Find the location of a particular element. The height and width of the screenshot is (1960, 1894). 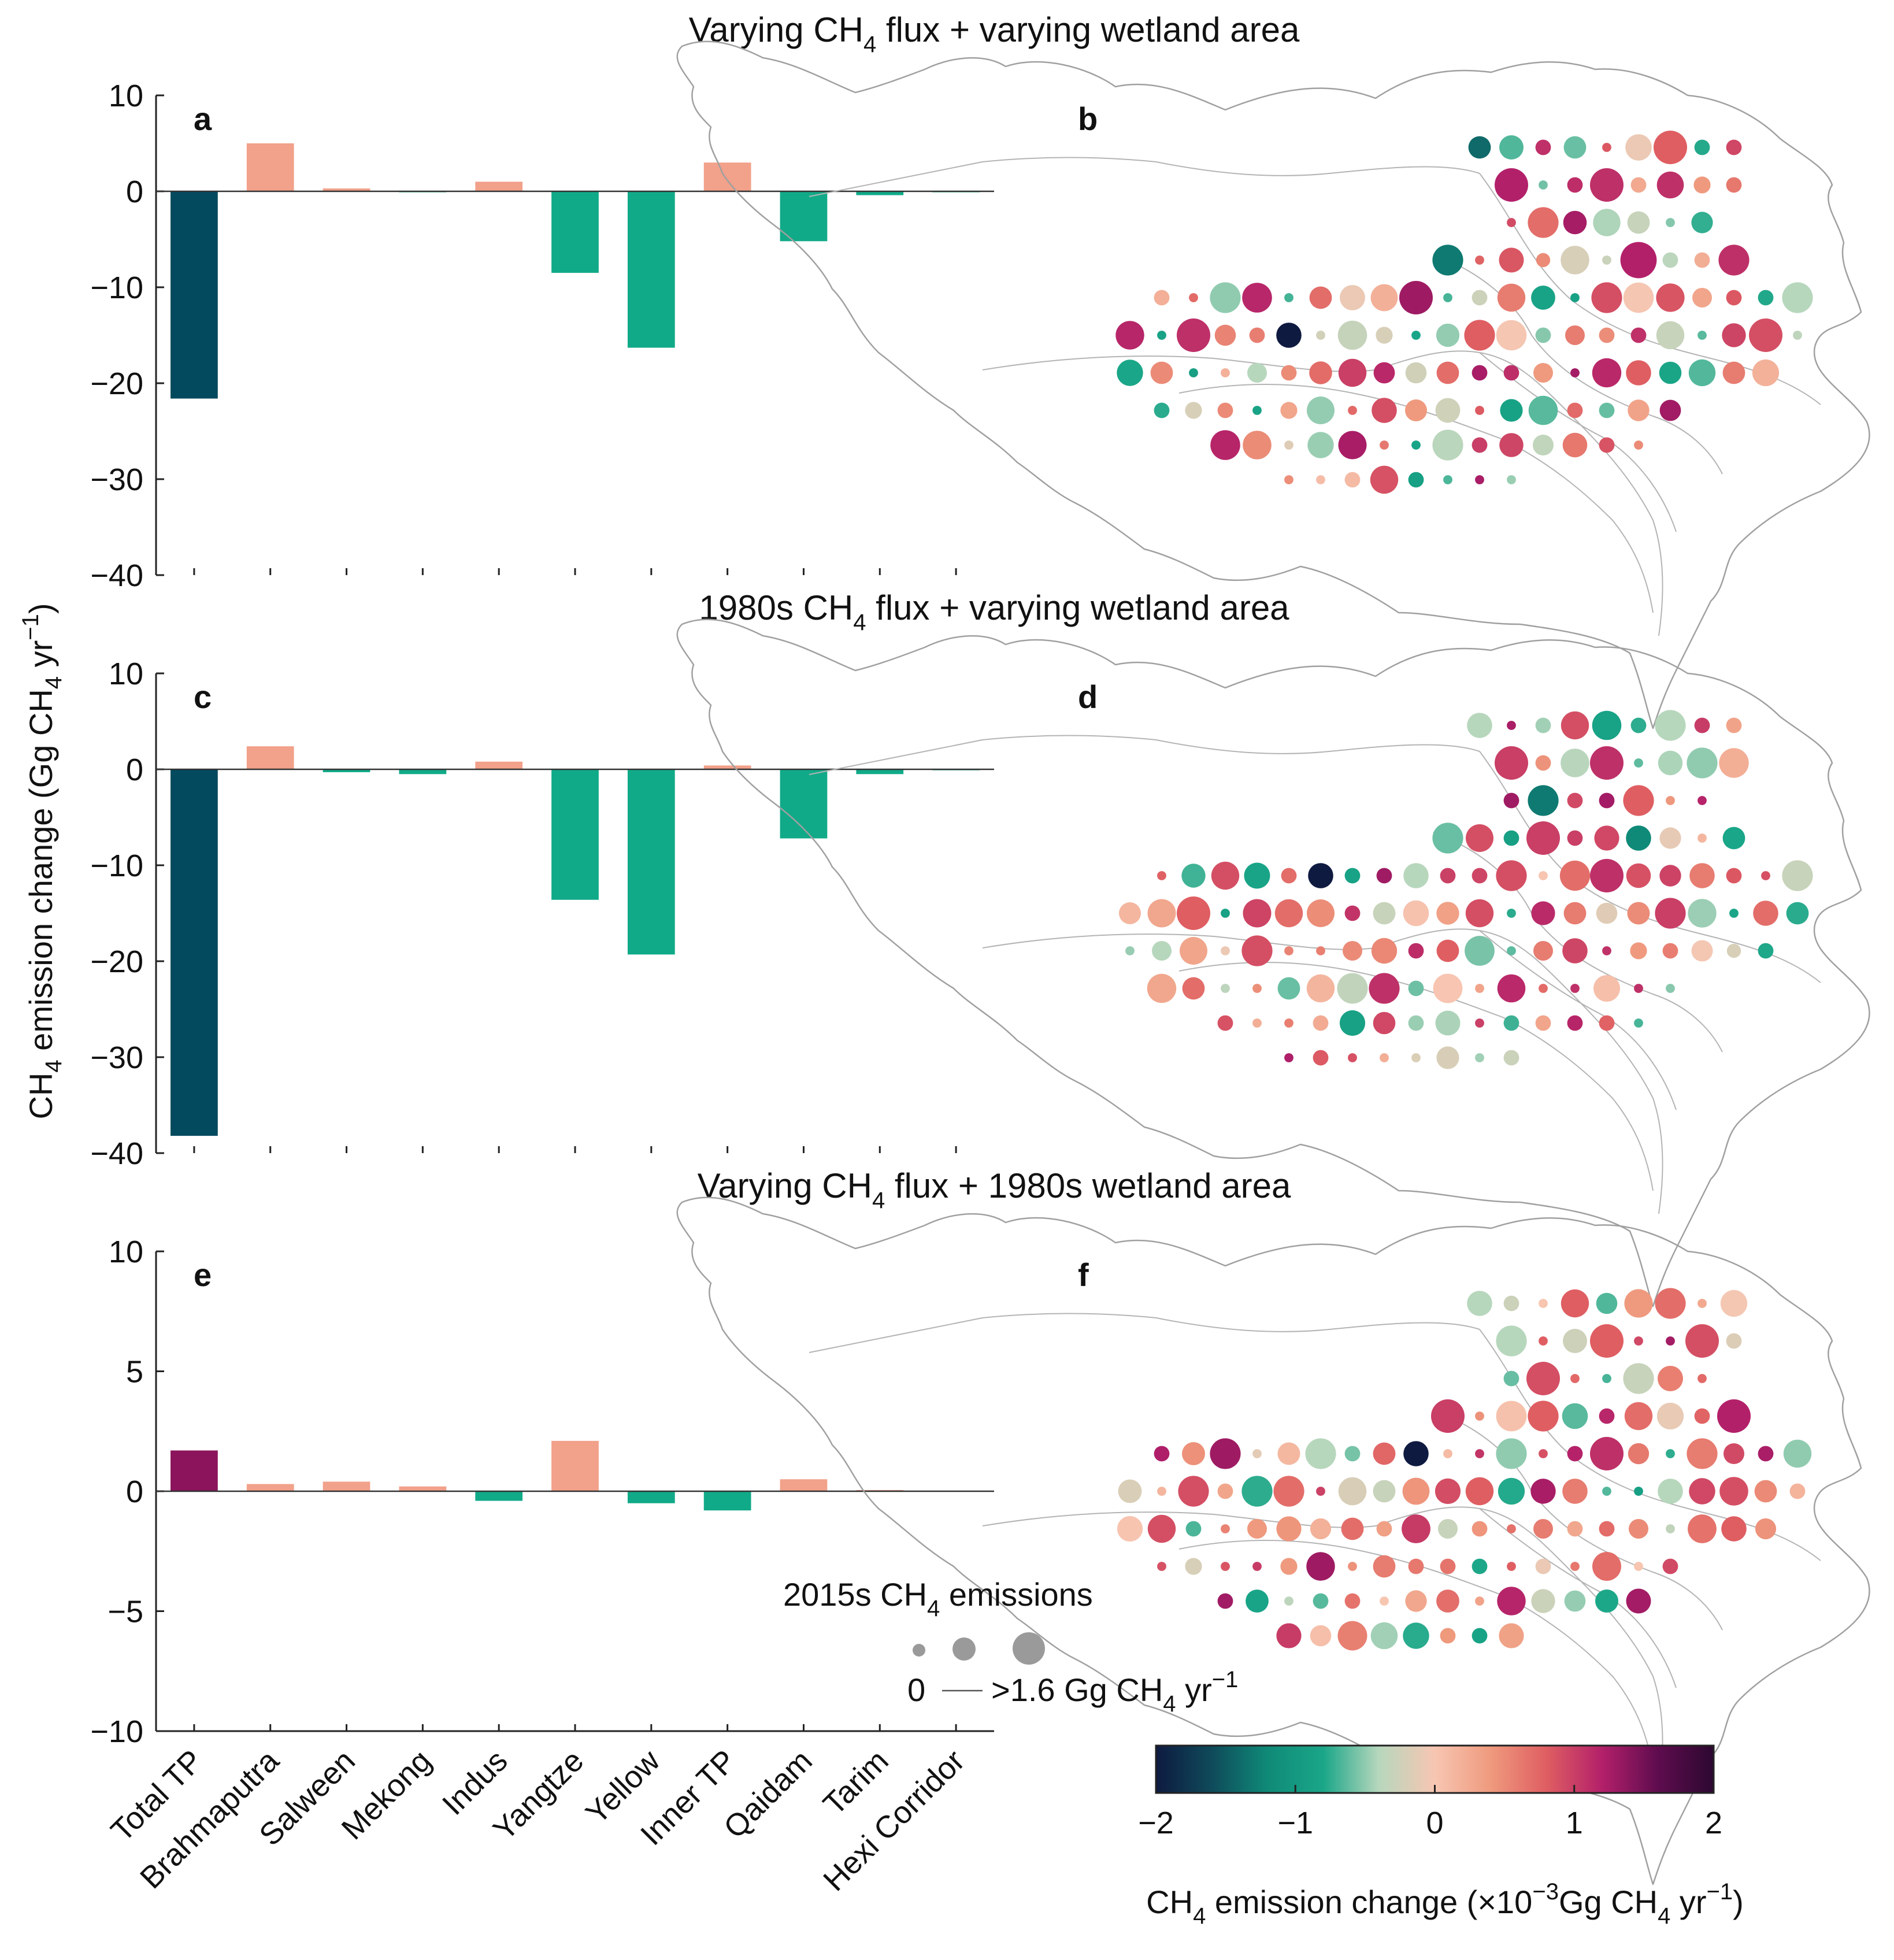

colorbar-tick-label: 2 is located at coordinates (1713, 1823).